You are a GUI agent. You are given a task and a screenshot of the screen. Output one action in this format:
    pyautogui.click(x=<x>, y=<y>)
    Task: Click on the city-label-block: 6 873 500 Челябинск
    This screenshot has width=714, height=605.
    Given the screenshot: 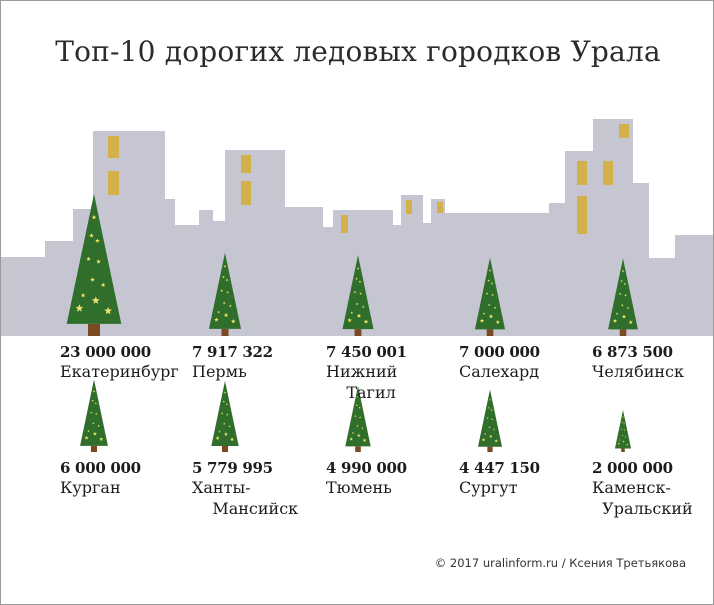 What is the action you would take?
    pyautogui.click(x=652, y=362)
    